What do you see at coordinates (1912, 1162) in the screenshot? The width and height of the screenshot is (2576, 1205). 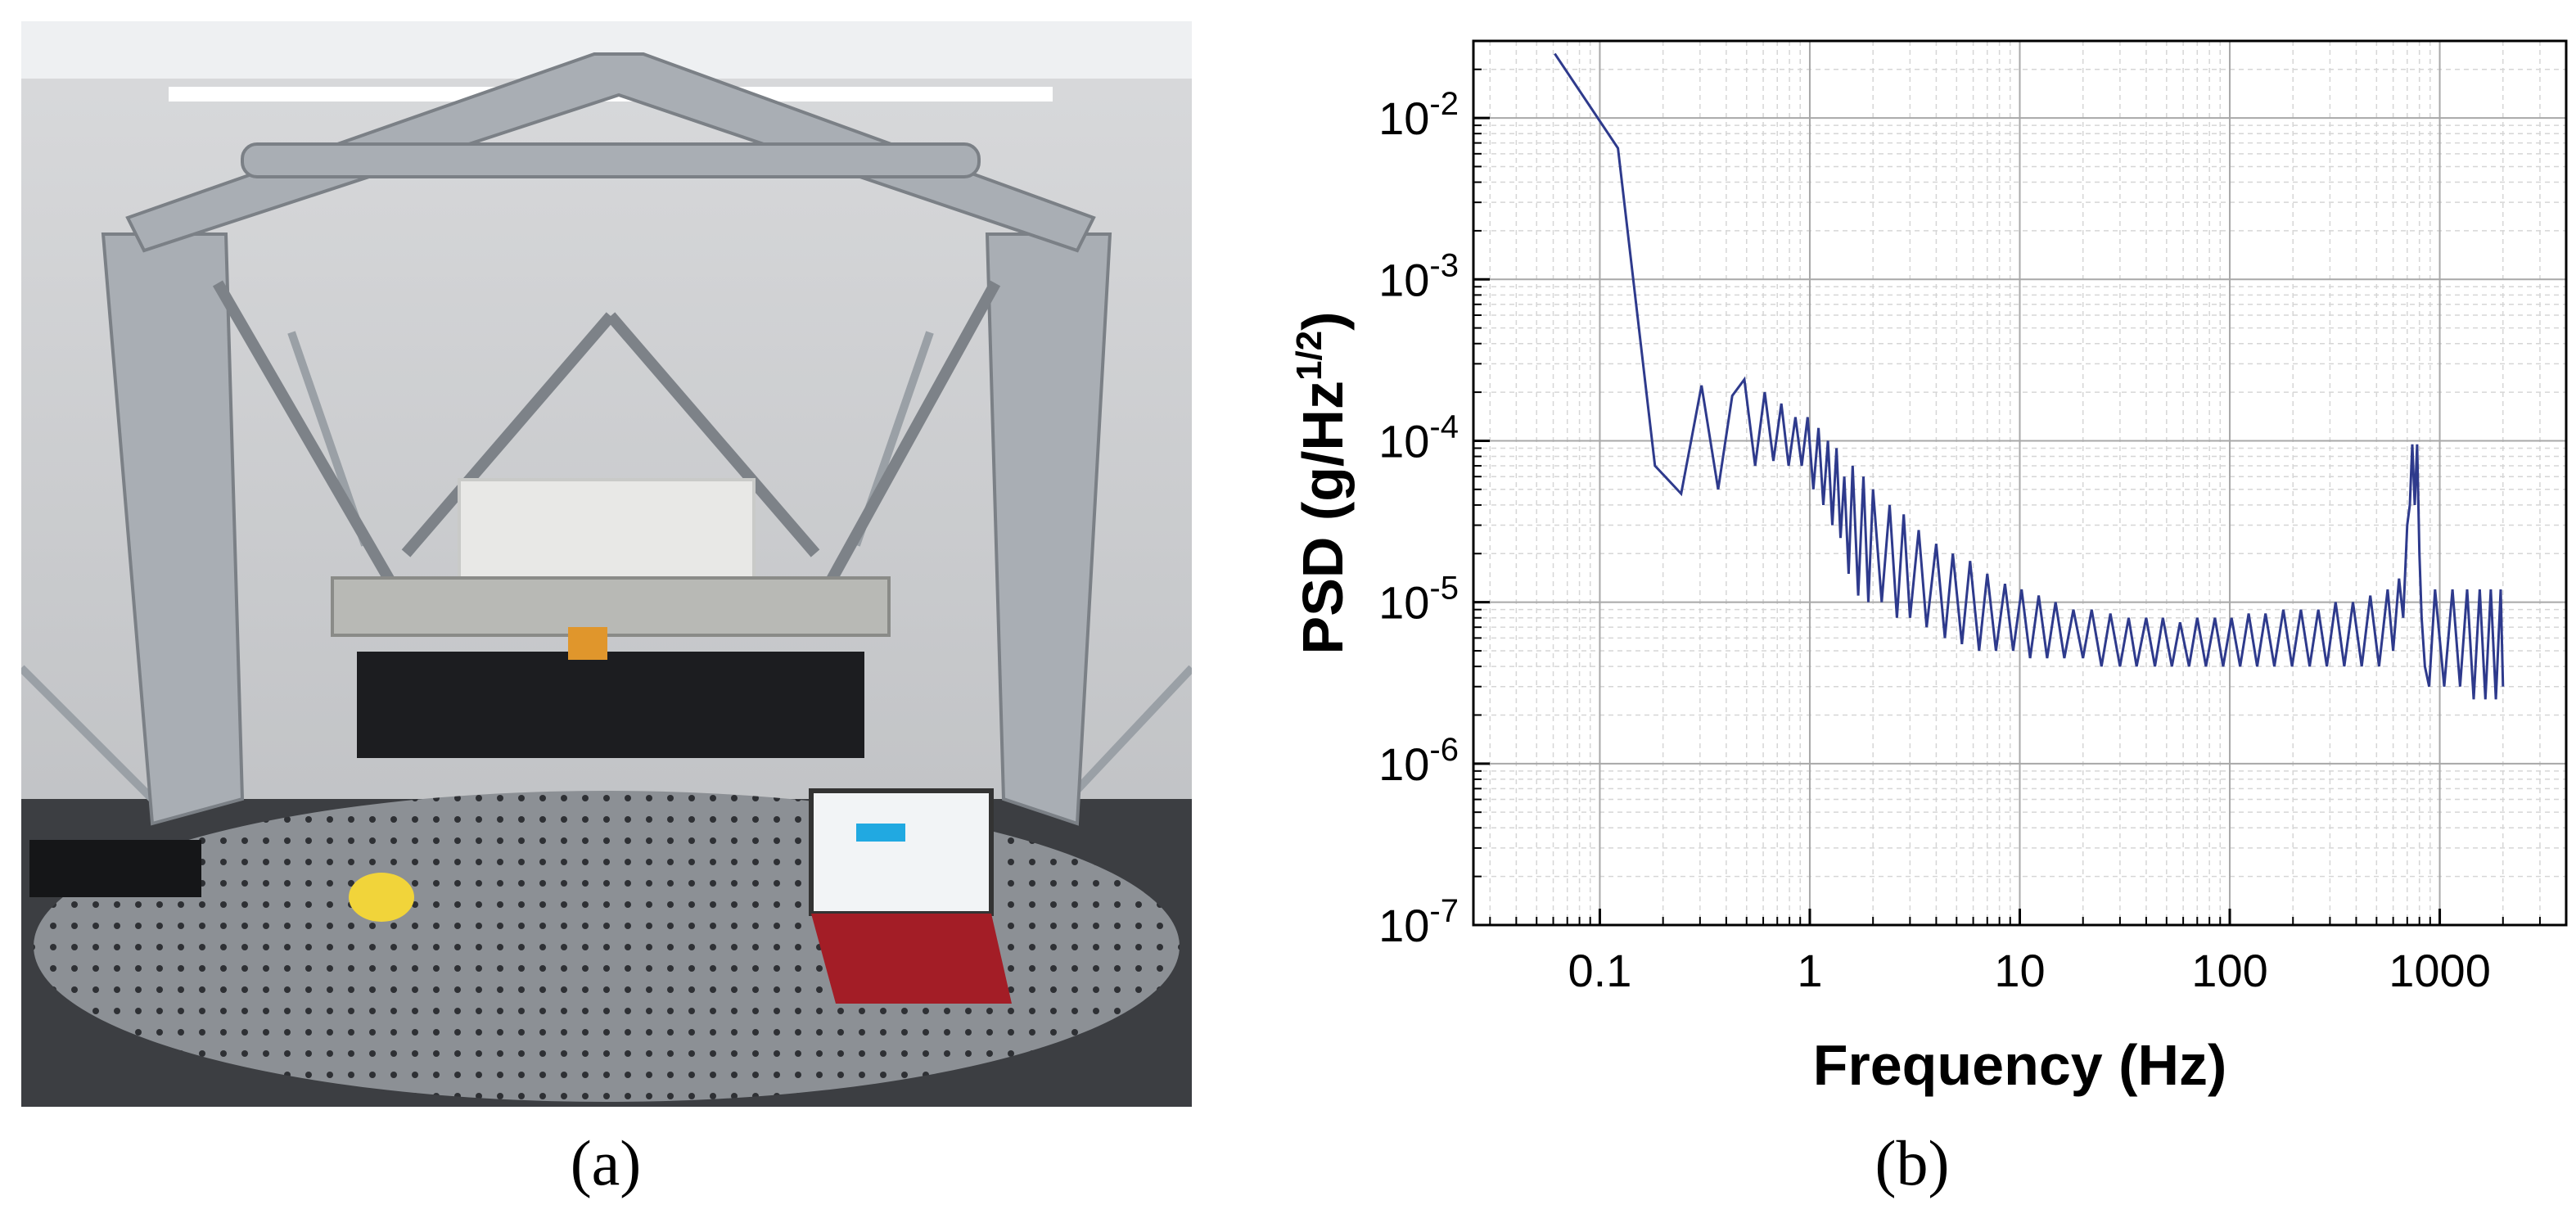 I see `panel-label-b: (b)` at bounding box center [1912, 1162].